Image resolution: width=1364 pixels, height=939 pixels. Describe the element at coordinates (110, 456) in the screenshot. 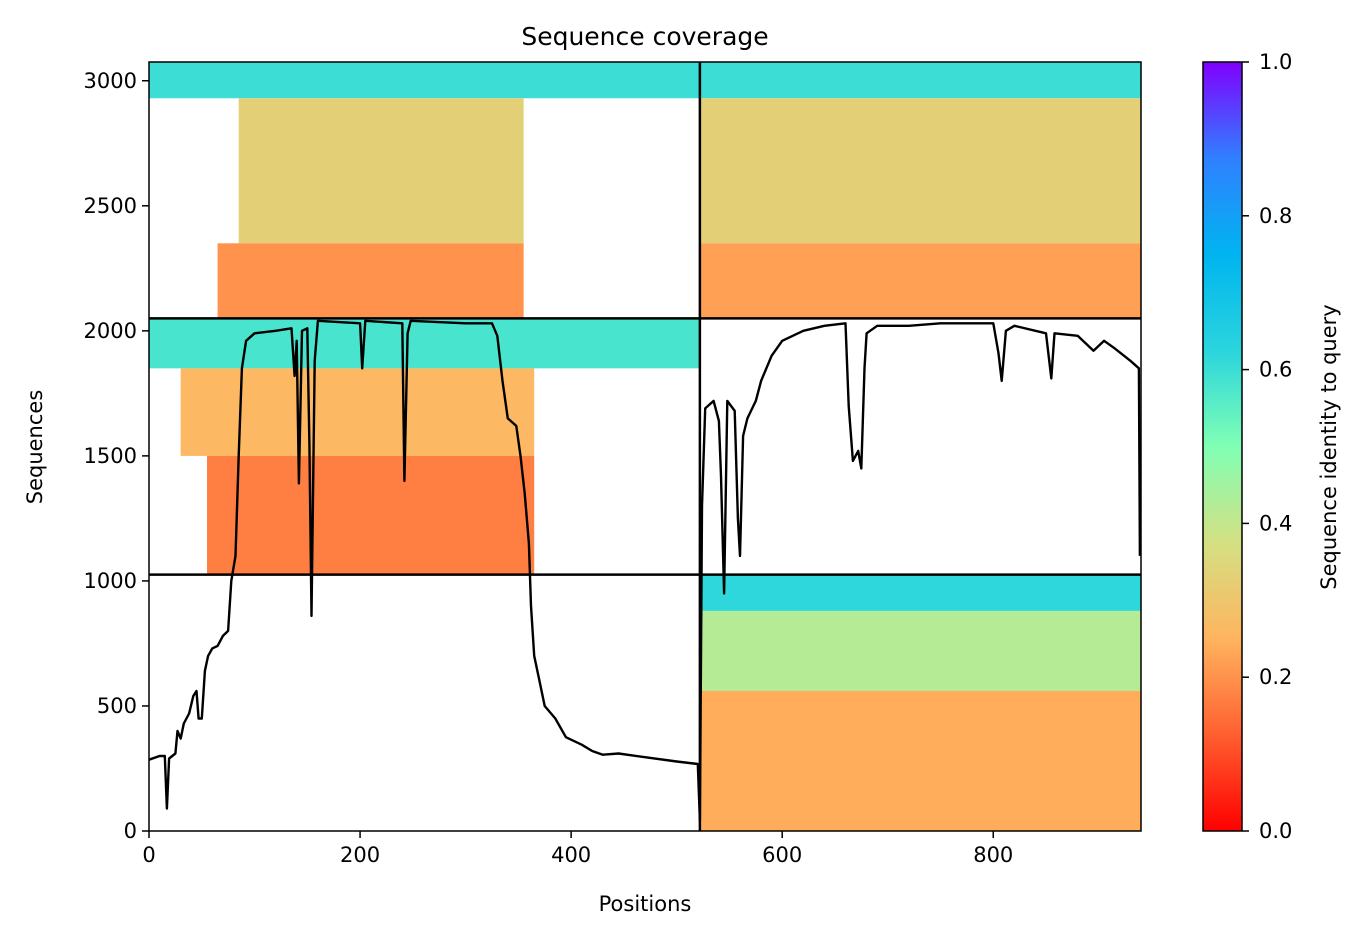

I see `y-tick-label: 1500` at that location.